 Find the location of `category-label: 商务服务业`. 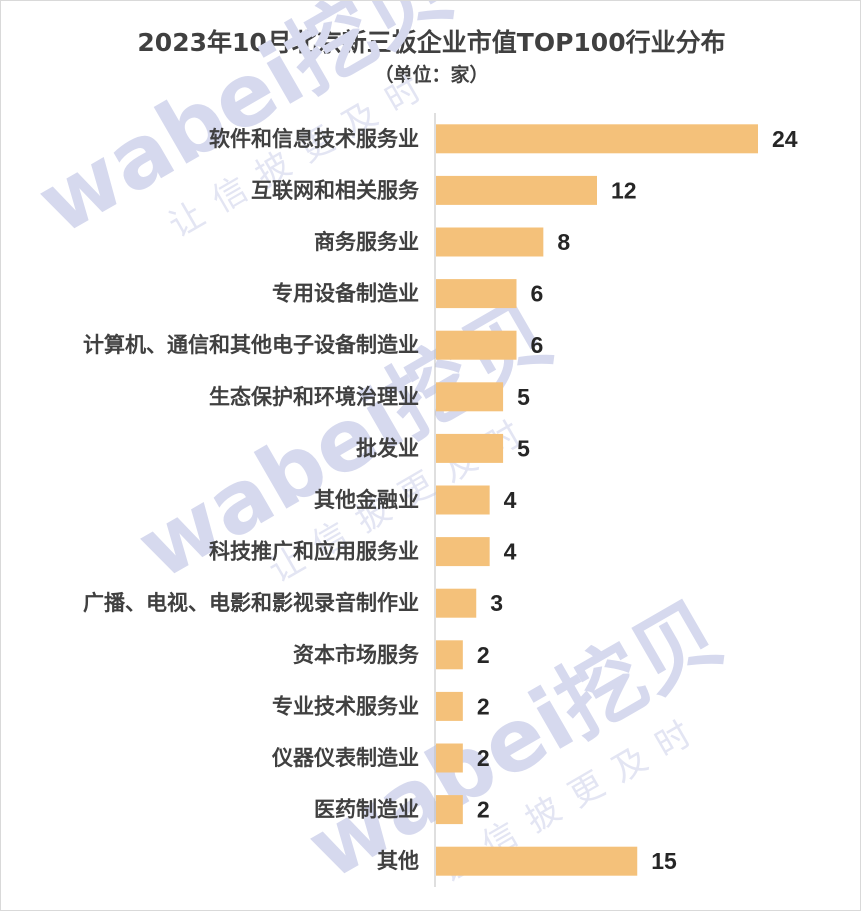

category-label: 商务服务业 is located at coordinates (366, 242).